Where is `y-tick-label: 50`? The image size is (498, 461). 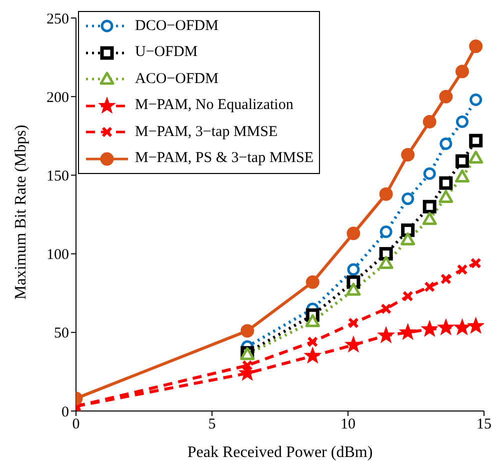 y-tick-label: 50 is located at coordinates (61, 334).